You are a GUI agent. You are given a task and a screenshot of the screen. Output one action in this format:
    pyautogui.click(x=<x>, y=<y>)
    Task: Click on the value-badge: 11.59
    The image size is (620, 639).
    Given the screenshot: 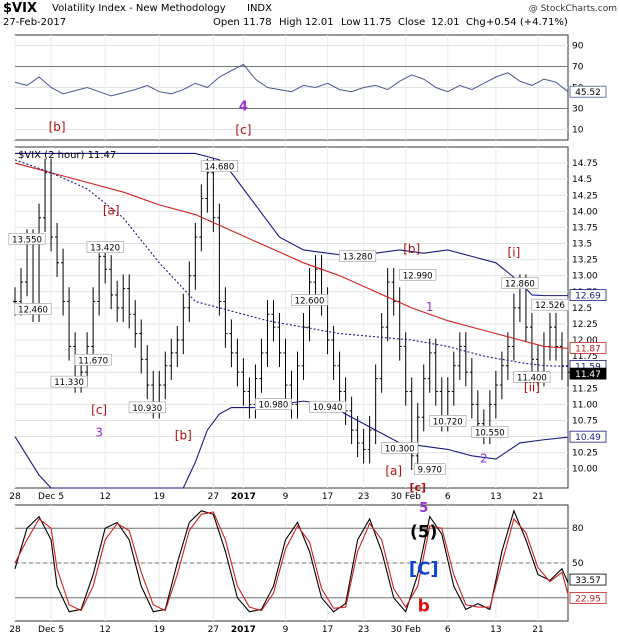 What is the action you would take?
    pyautogui.click(x=588, y=367)
    